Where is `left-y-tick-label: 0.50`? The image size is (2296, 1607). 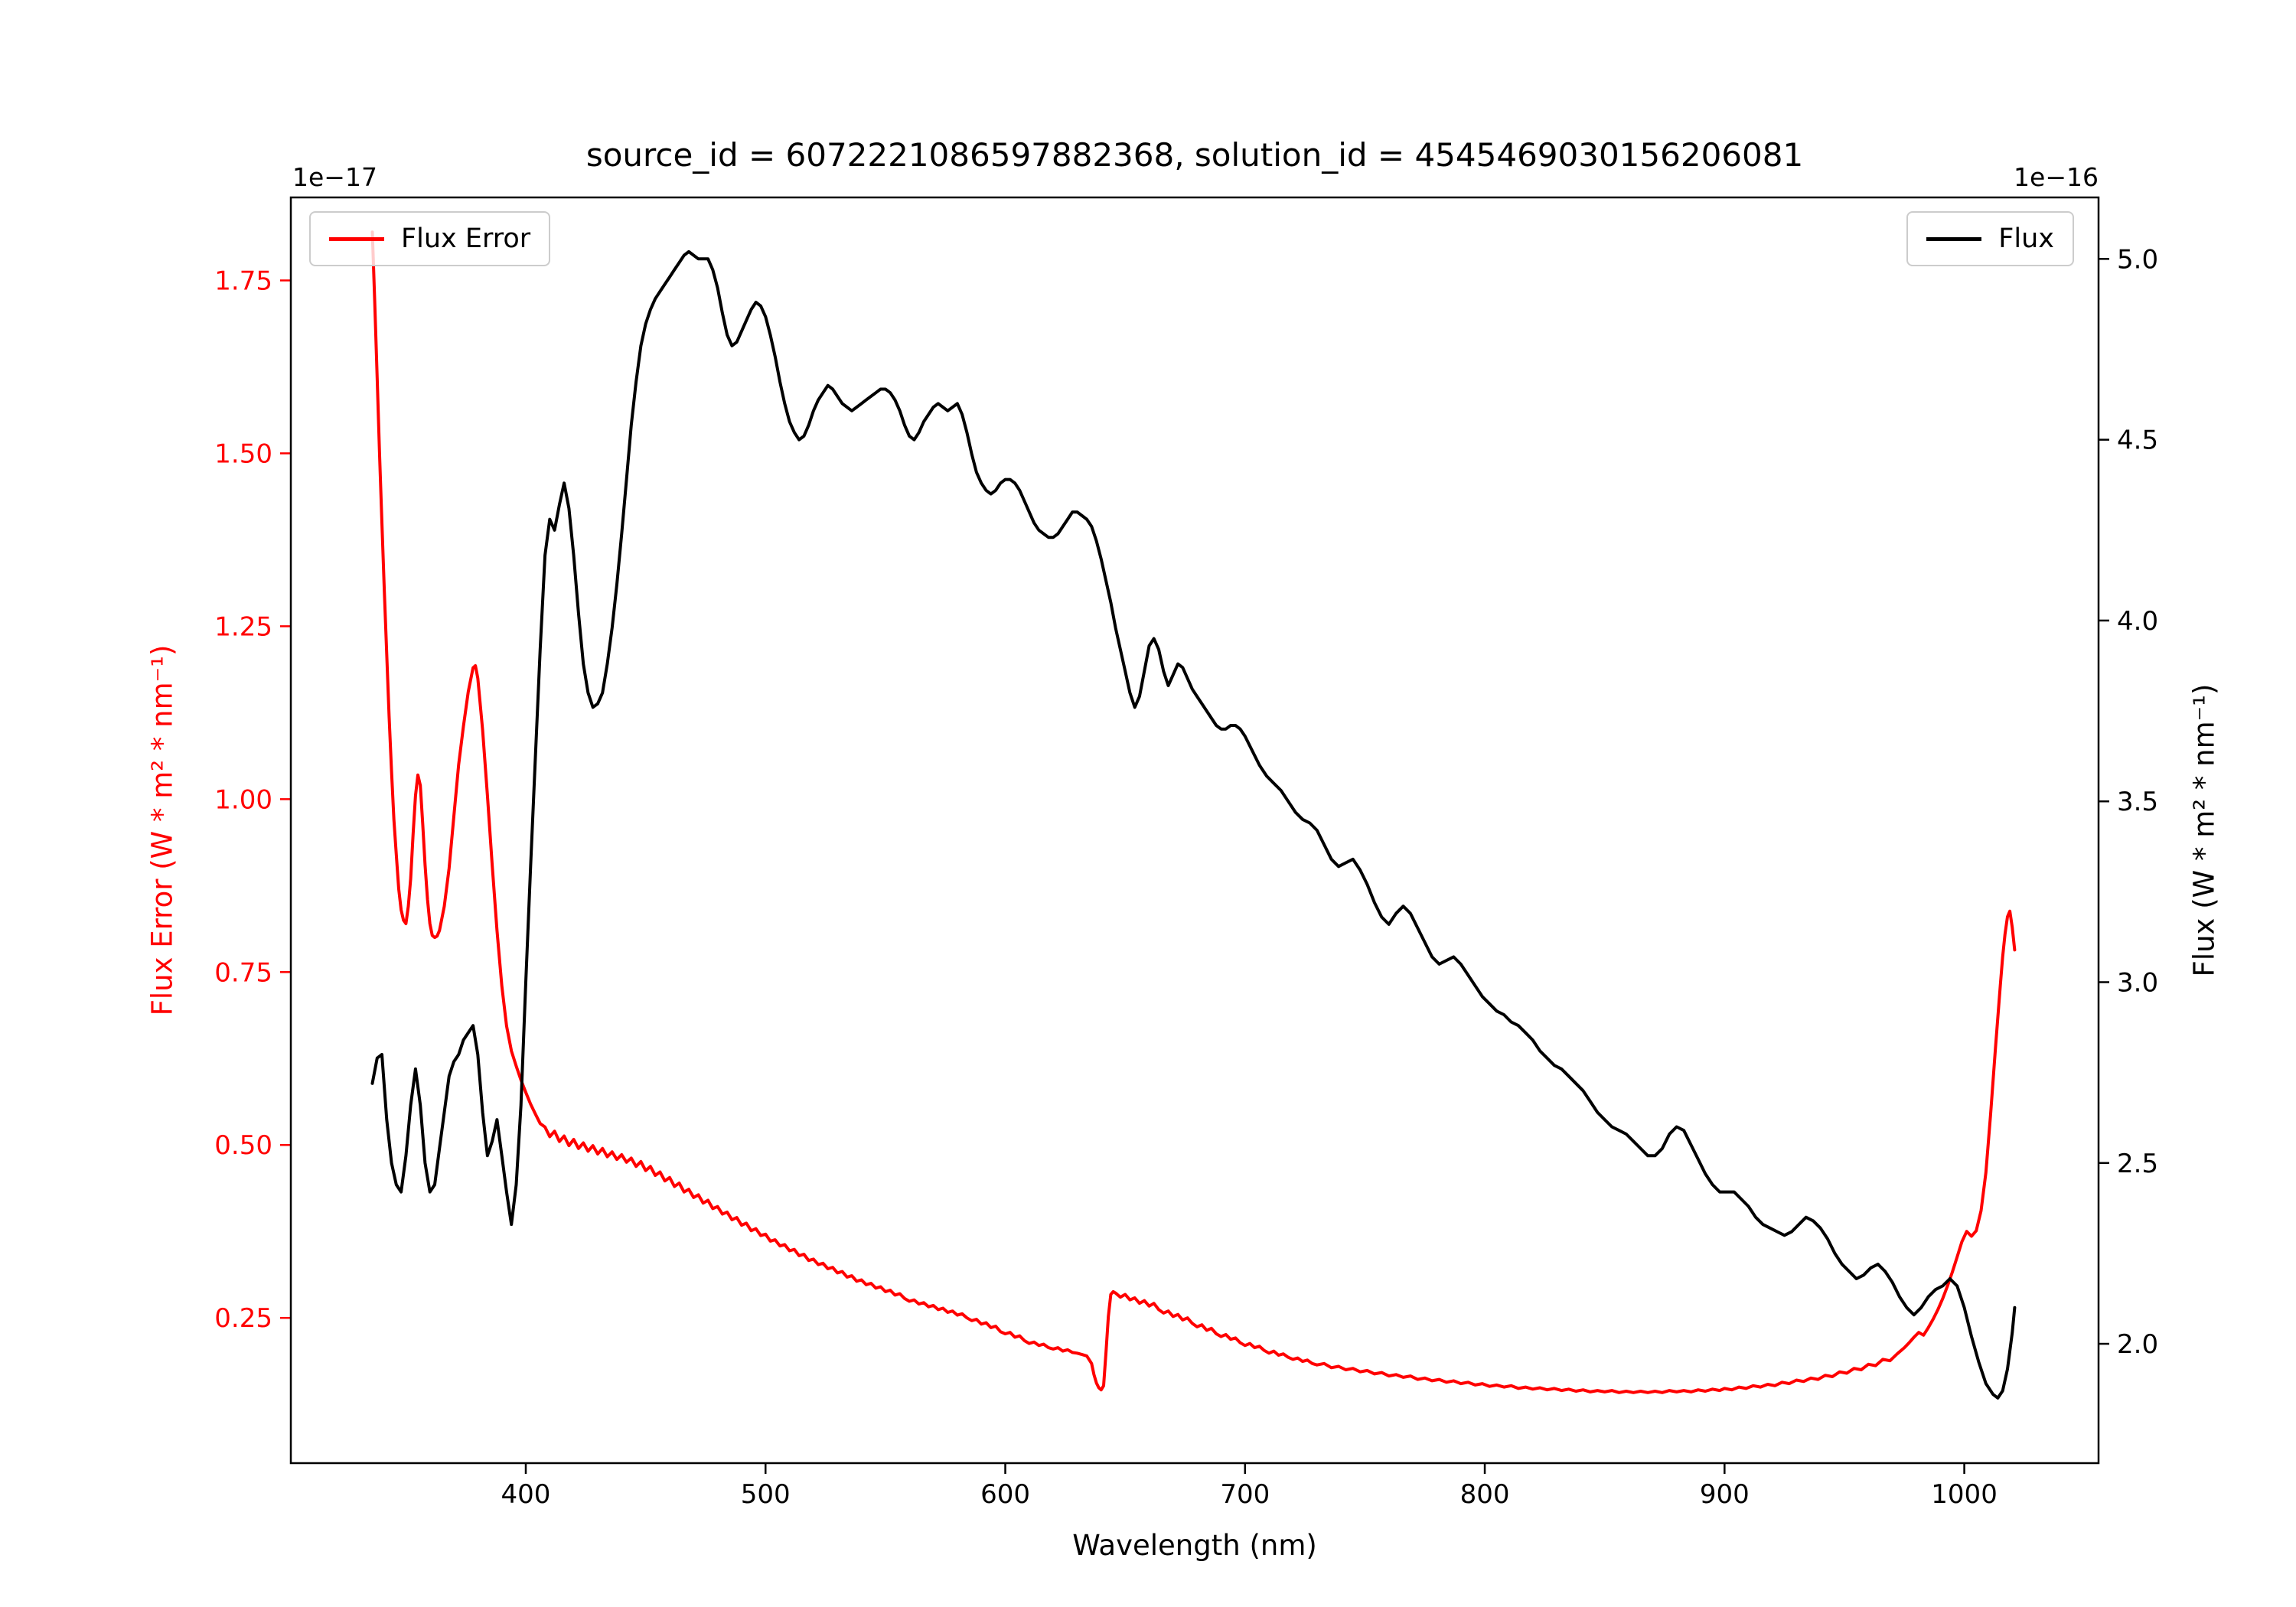 left-y-tick-label: 0.50 is located at coordinates (243, 1145).